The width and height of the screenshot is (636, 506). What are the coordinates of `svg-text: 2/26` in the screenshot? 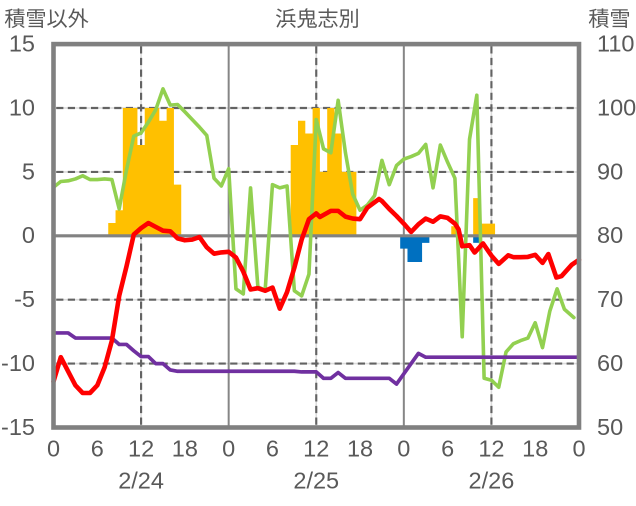 It's located at (492, 481).